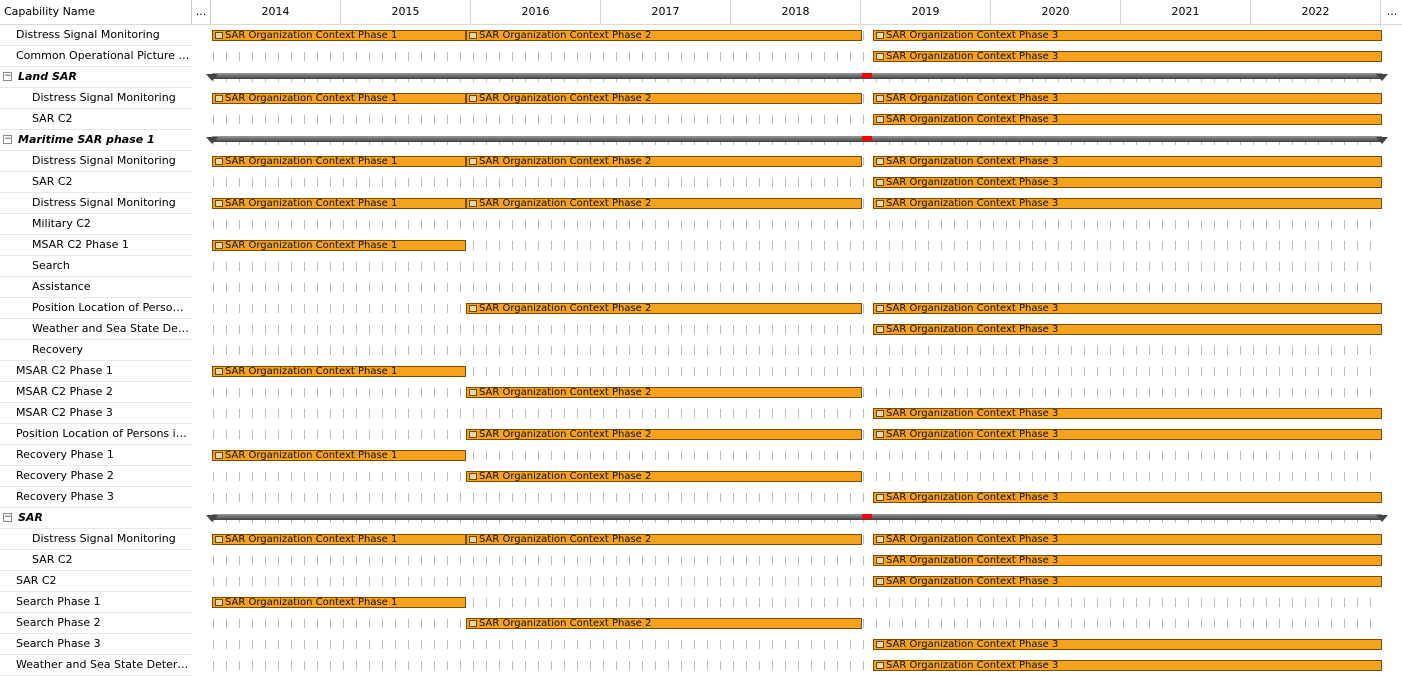 The image size is (1402, 676). Describe the element at coordinates (96, 350) in the screenshot. I see `tree-row: Recovery` at that location.